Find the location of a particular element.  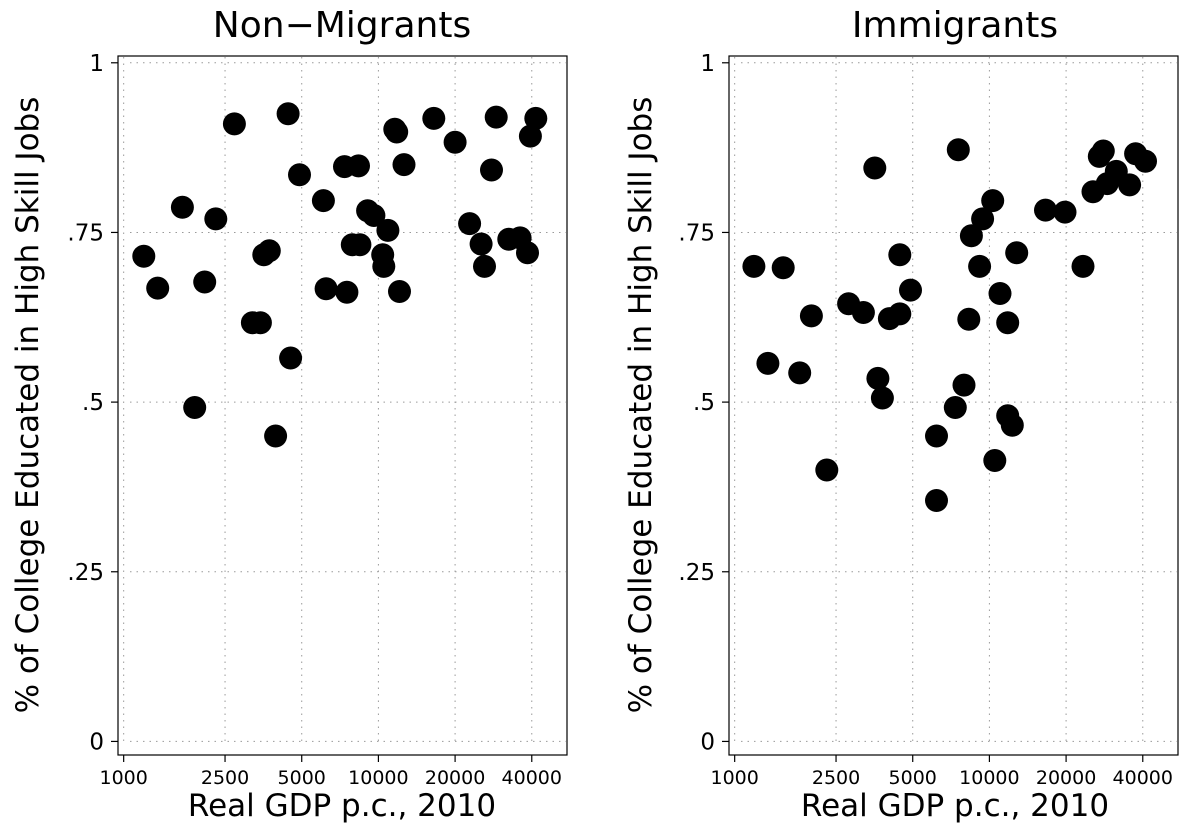

chart-title: Non−Migrants is located at coordinates (342, 25).